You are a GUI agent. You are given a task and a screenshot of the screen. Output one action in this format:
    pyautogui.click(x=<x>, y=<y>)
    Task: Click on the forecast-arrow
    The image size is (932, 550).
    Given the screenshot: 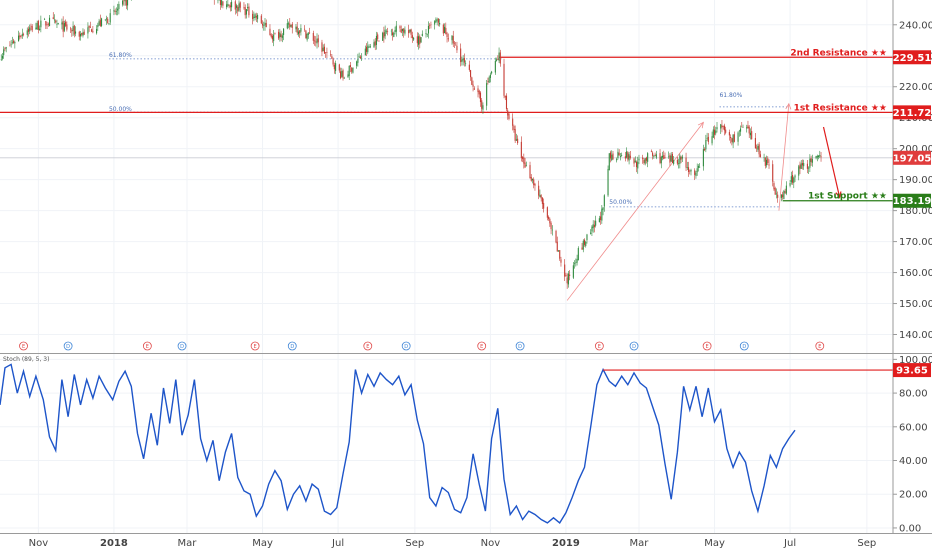 What is the action you would take?
    pyautogui.click(x=831, y=162)
    